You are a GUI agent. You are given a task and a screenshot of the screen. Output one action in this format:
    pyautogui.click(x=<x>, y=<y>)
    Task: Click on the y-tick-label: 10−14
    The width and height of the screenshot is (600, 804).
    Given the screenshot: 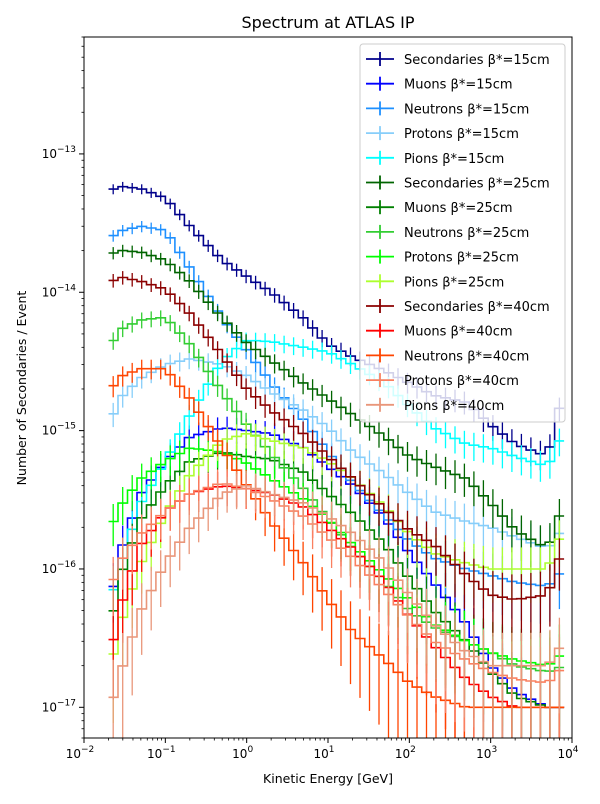 What is the action you would take?
    pyautogui.click(x=59, y=291)
    